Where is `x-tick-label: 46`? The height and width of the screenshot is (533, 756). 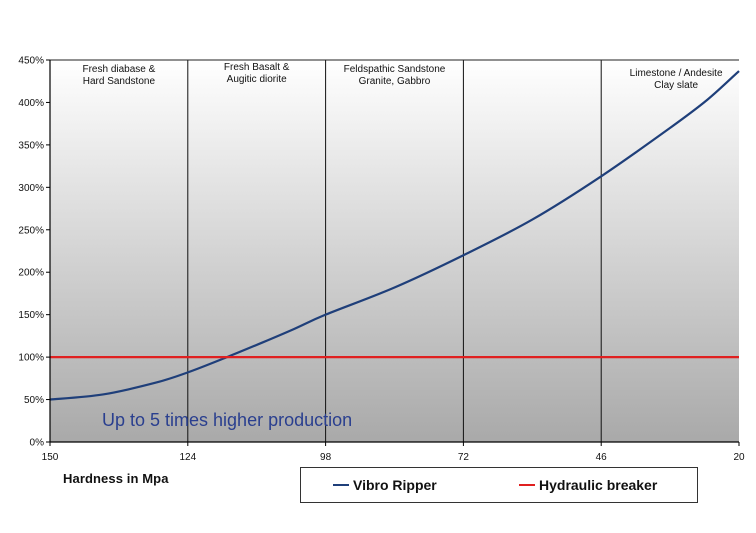 x-tick-label: 46 is located at coordinates (602, 457).